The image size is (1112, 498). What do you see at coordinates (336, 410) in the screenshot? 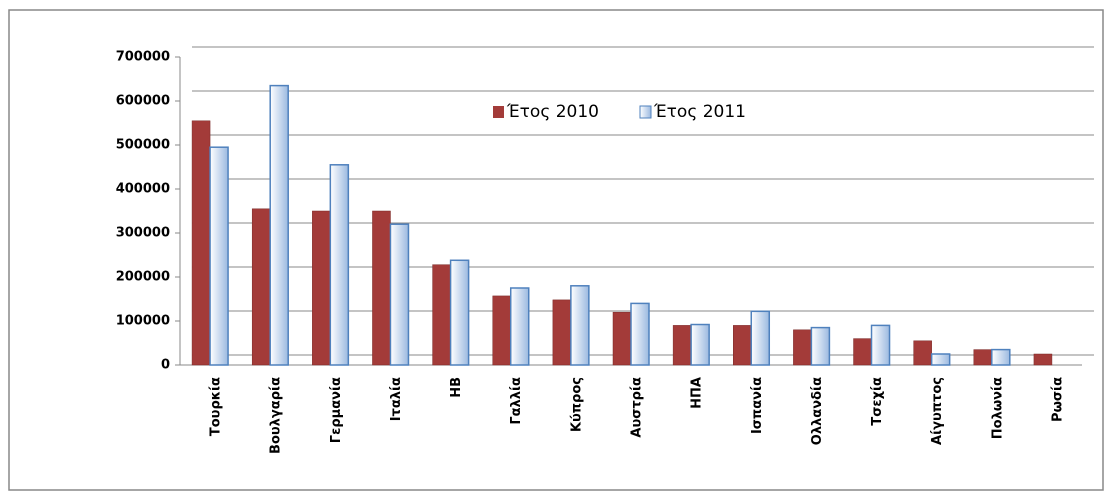
I see `x-tick-label: Γερμανία` at bounding box center [336, 410].